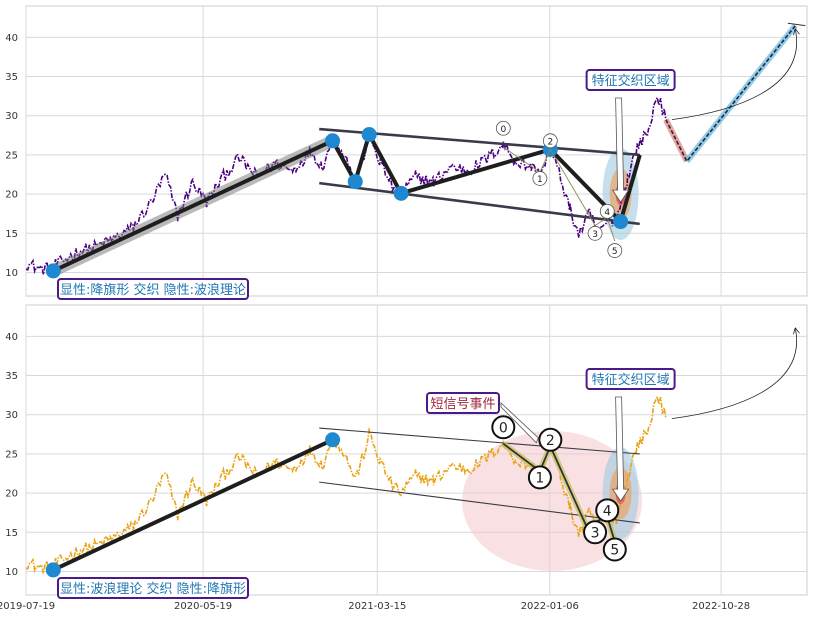 The height and width of the screenshot is (617, 813). I want to click on wave-path, so click(559, 194).